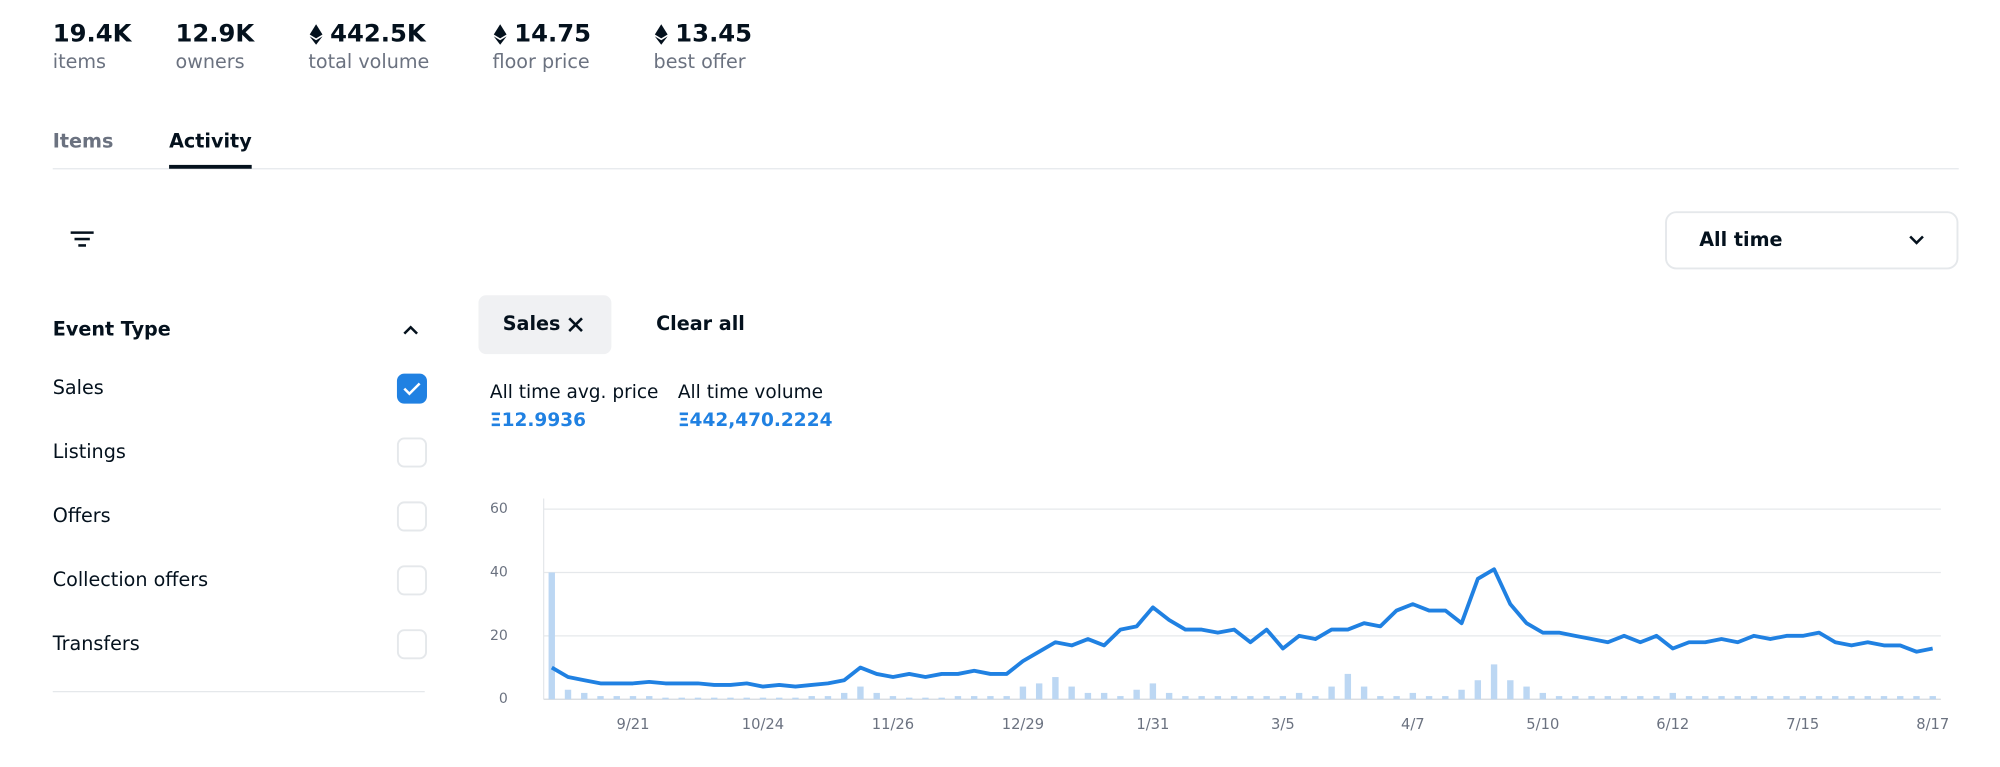  I want to click on chip, so click(545, 325).